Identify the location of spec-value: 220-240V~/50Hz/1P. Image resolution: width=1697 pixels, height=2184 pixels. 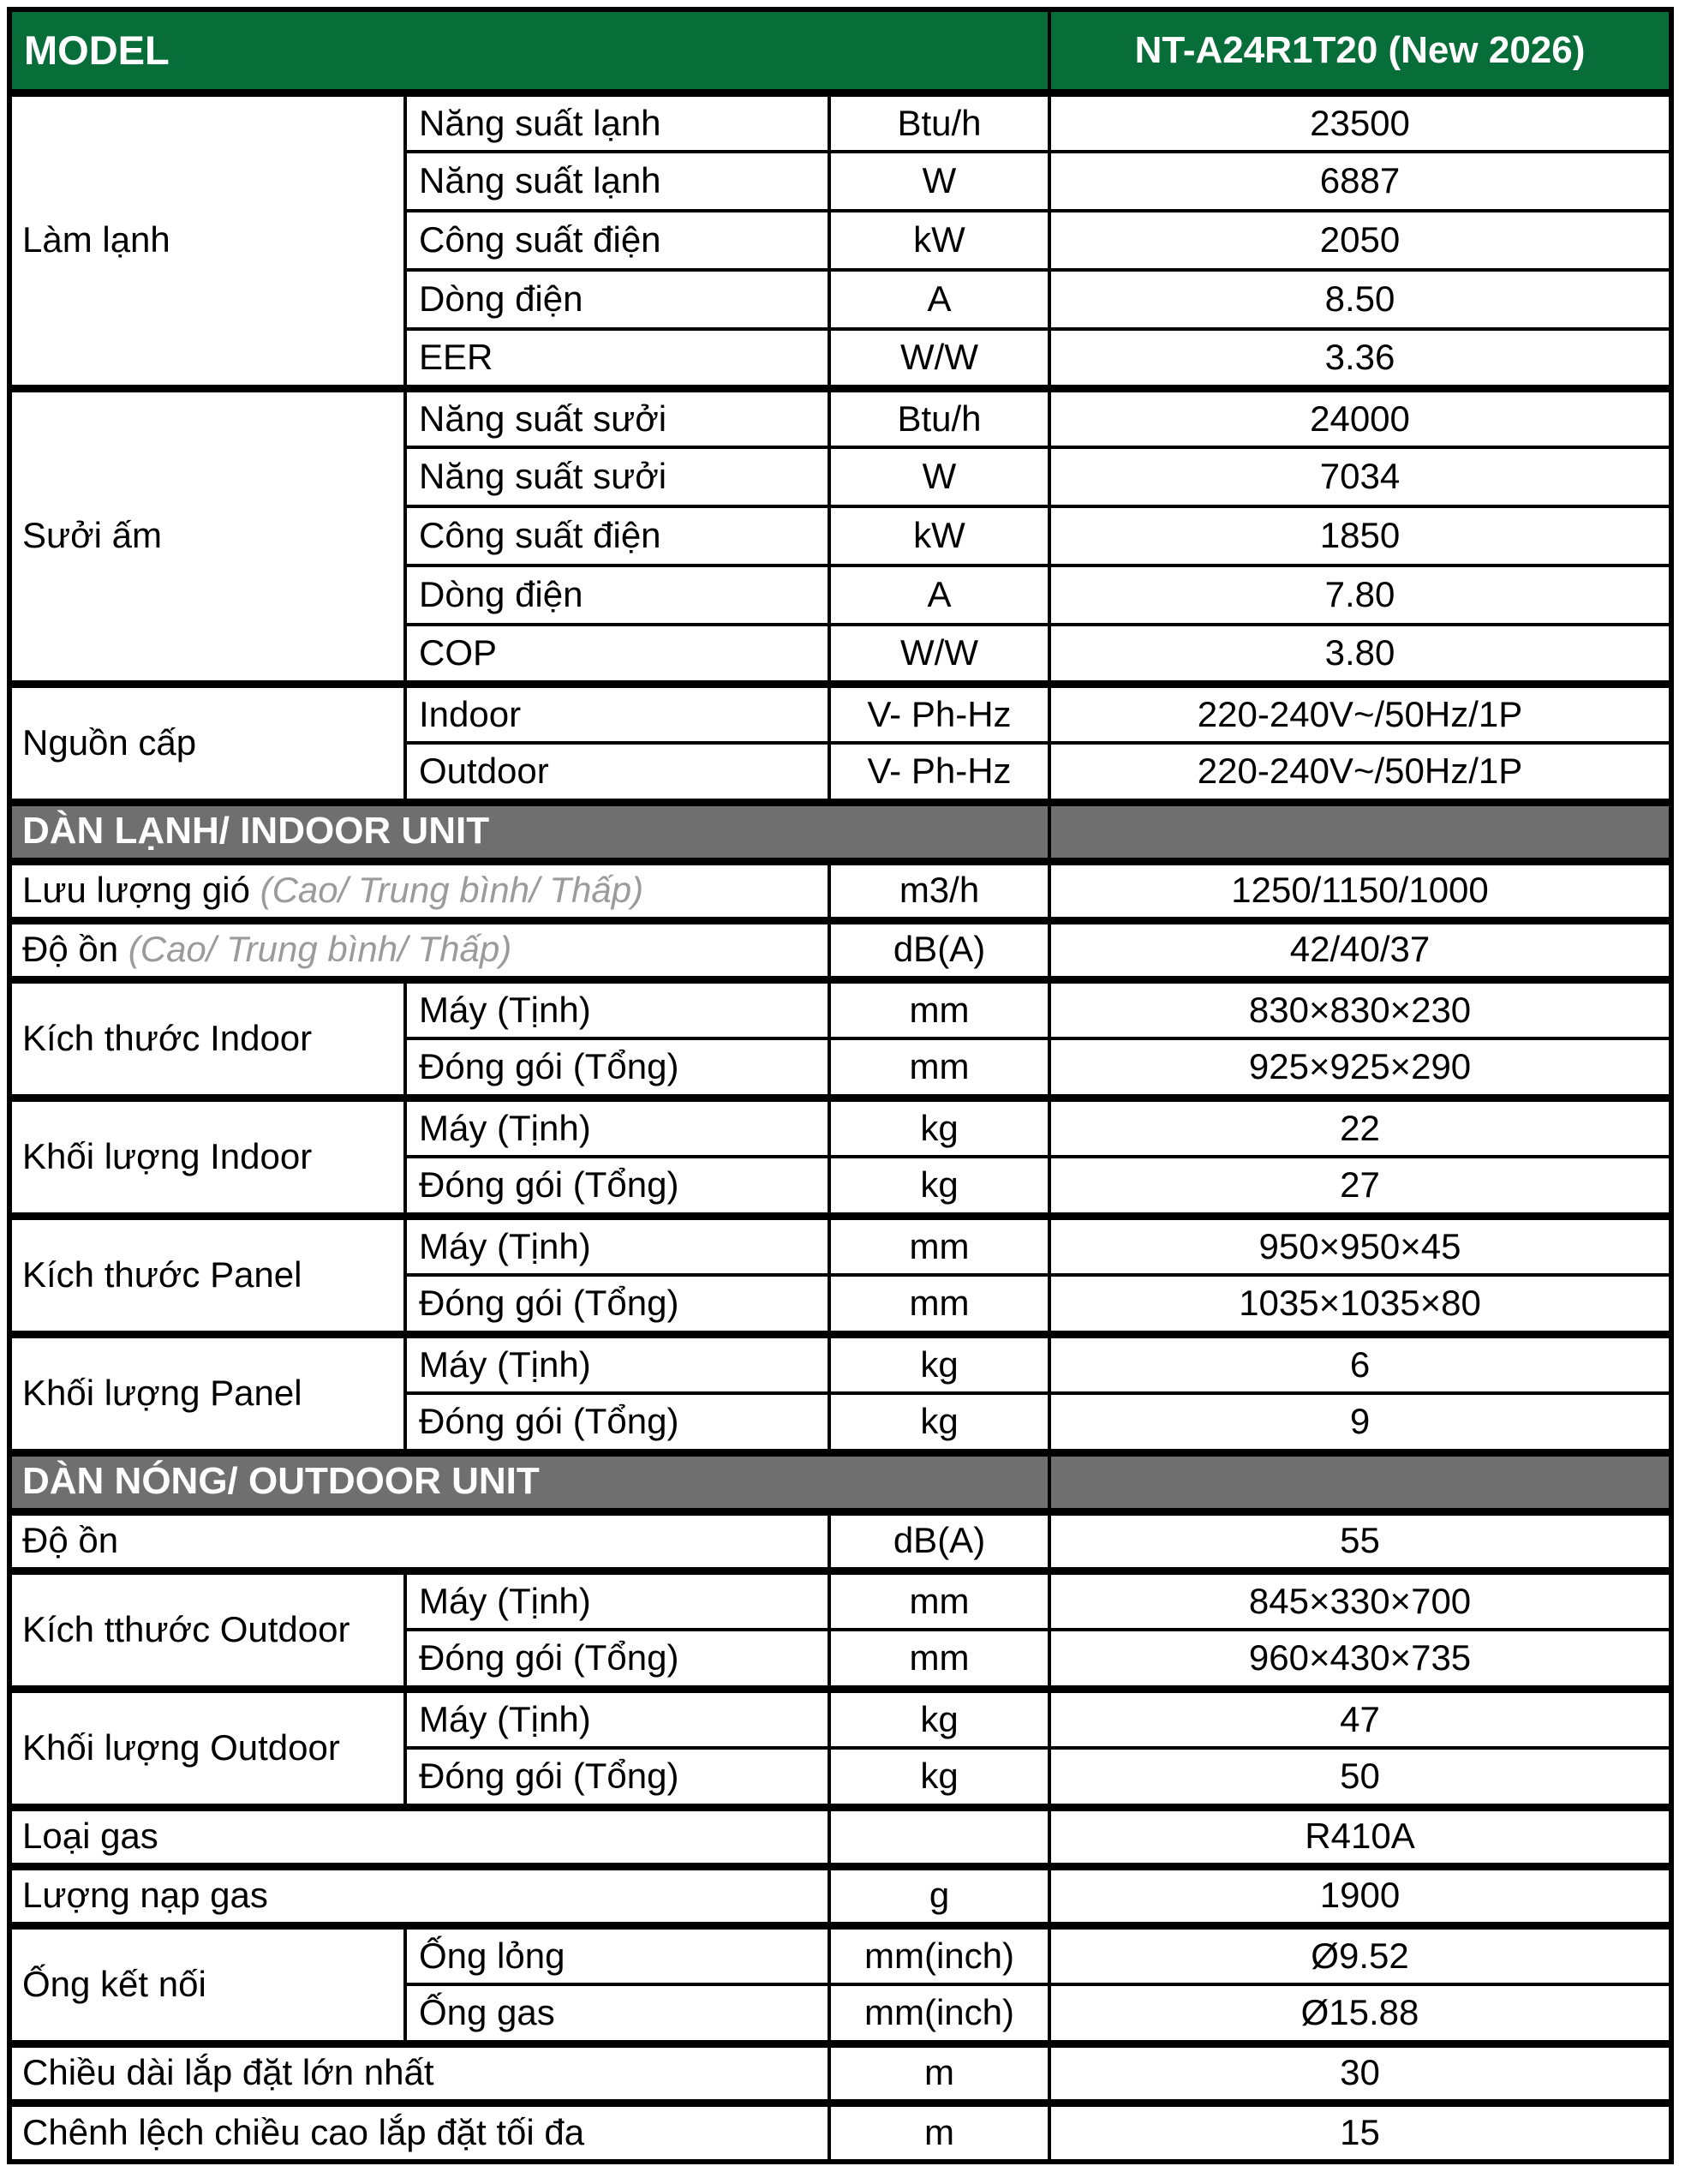
(1361, 773).